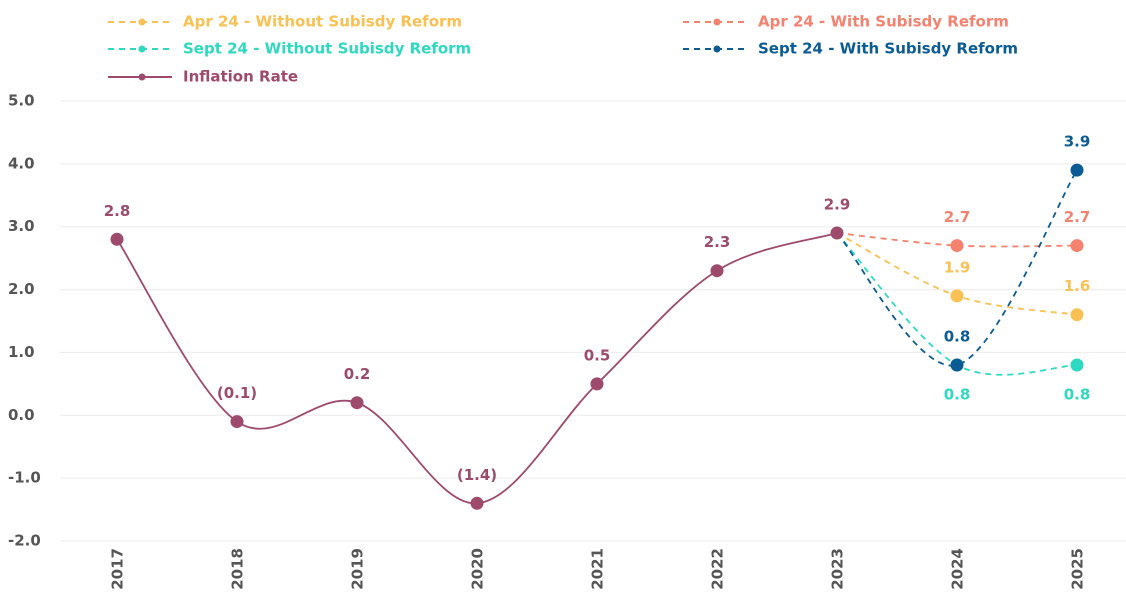  I want to click on data-label: 1.9, so click(957, 267).